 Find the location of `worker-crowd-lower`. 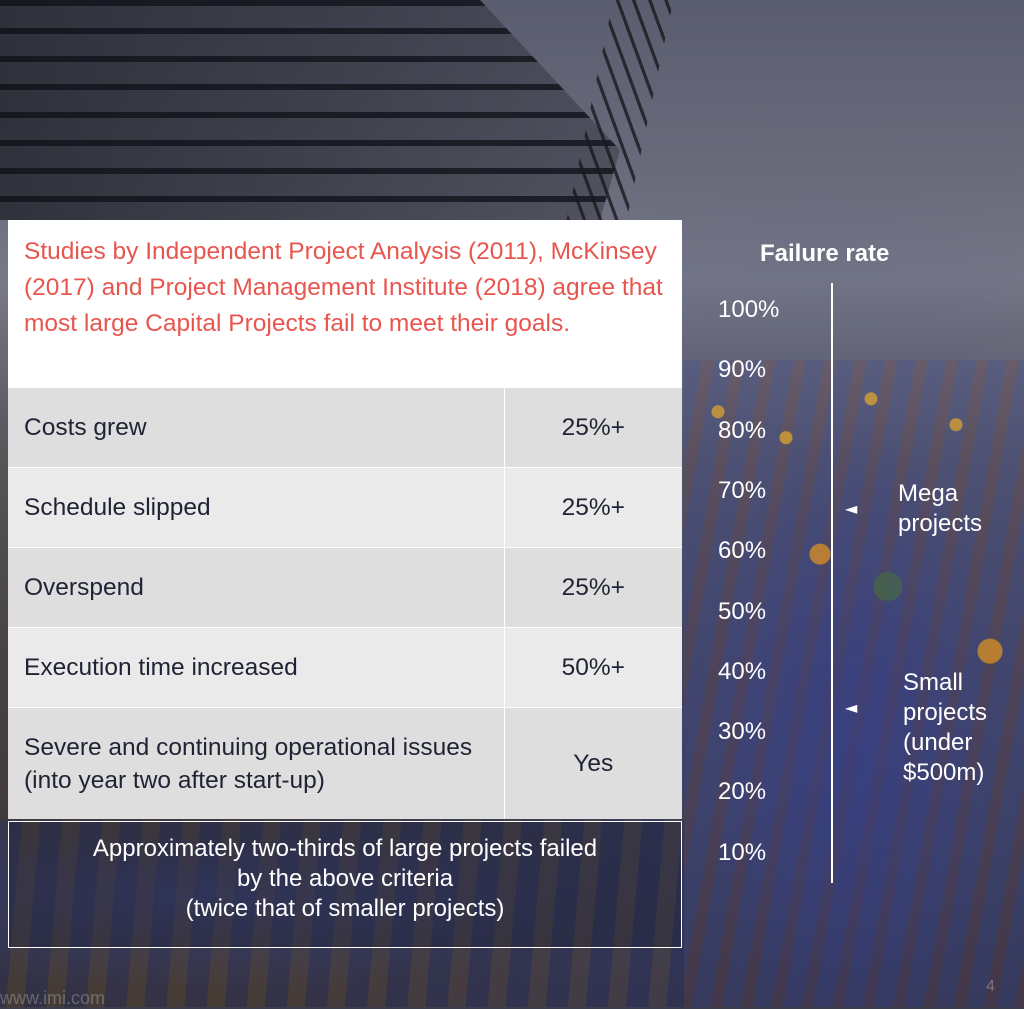

worker-crowd-lower is located at coordinates (342, 913).